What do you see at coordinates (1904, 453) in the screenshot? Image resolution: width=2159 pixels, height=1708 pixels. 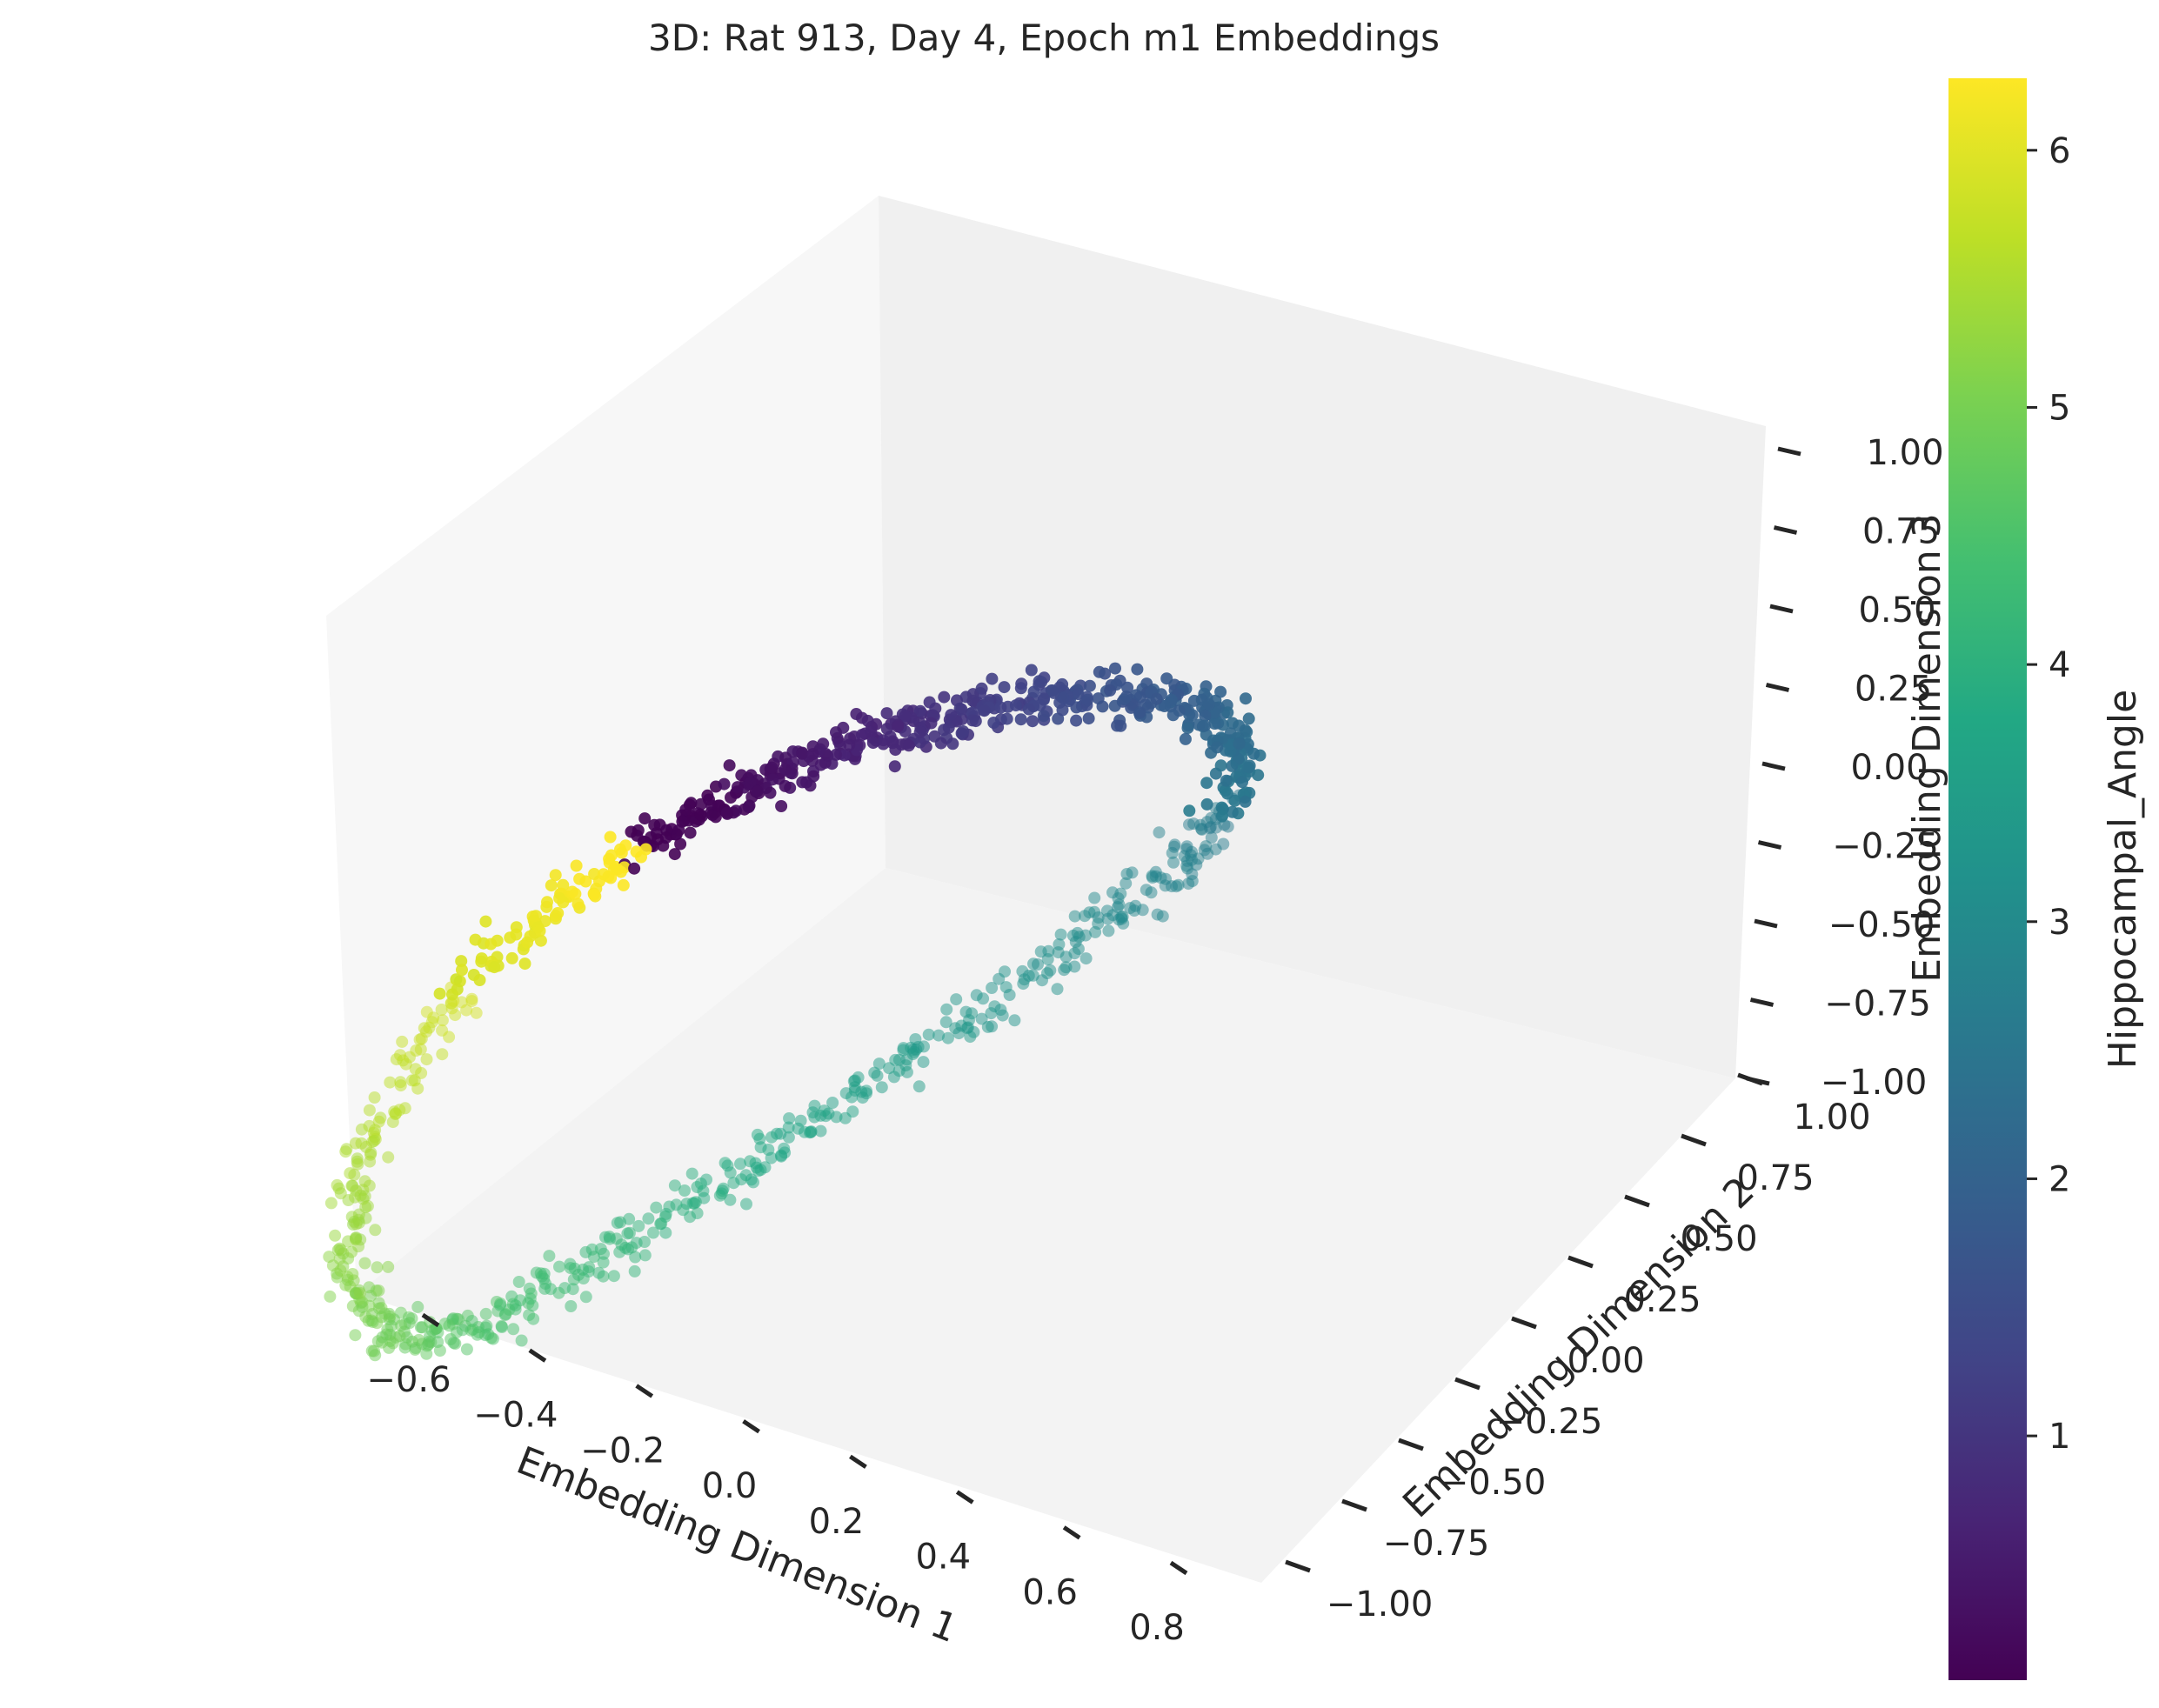 I see `z-tick-label: 1.00` at bounding box center [1904, 453].